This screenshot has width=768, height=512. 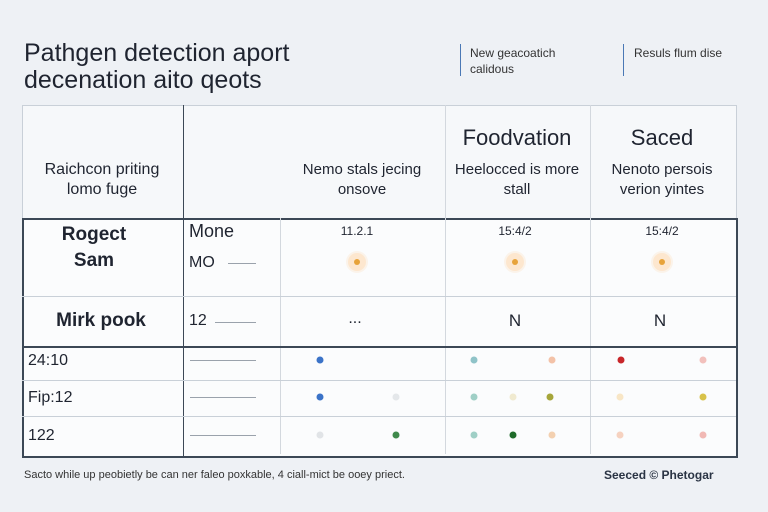 I want to click on row-label: 122, so click(x=41, y=435).